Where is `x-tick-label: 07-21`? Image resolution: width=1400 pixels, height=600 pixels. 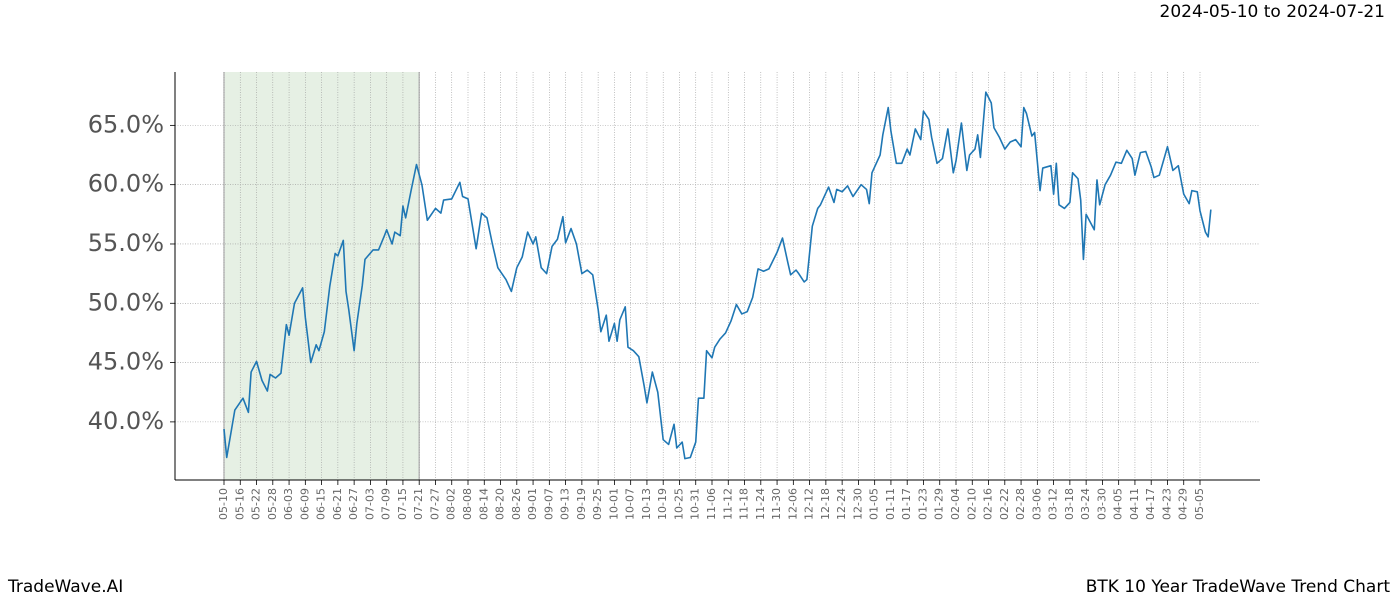 x-tick-label: 07-21 is located at coordinates (418, 504).